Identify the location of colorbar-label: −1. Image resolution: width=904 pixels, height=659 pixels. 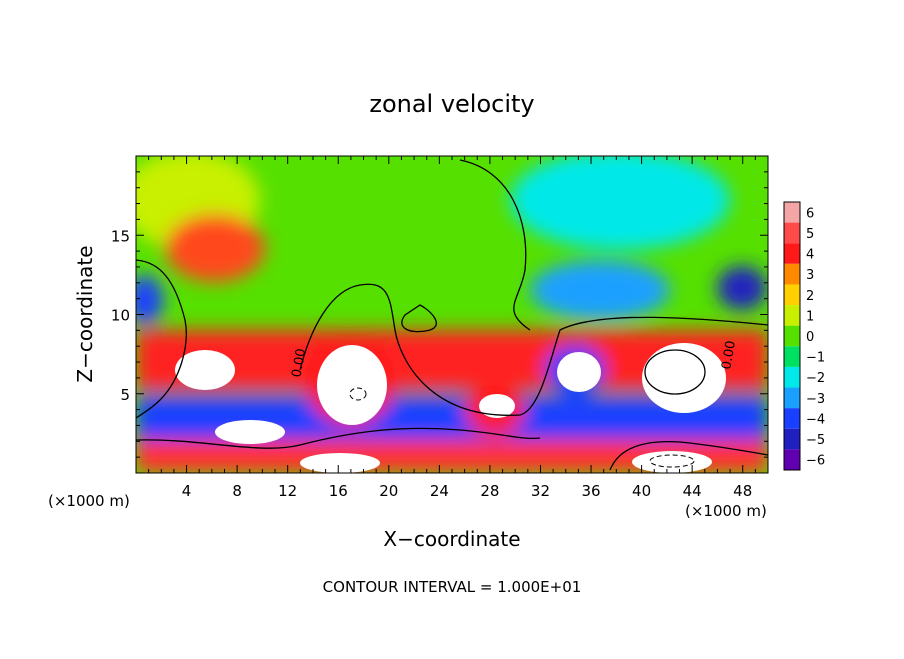
(815, 358).